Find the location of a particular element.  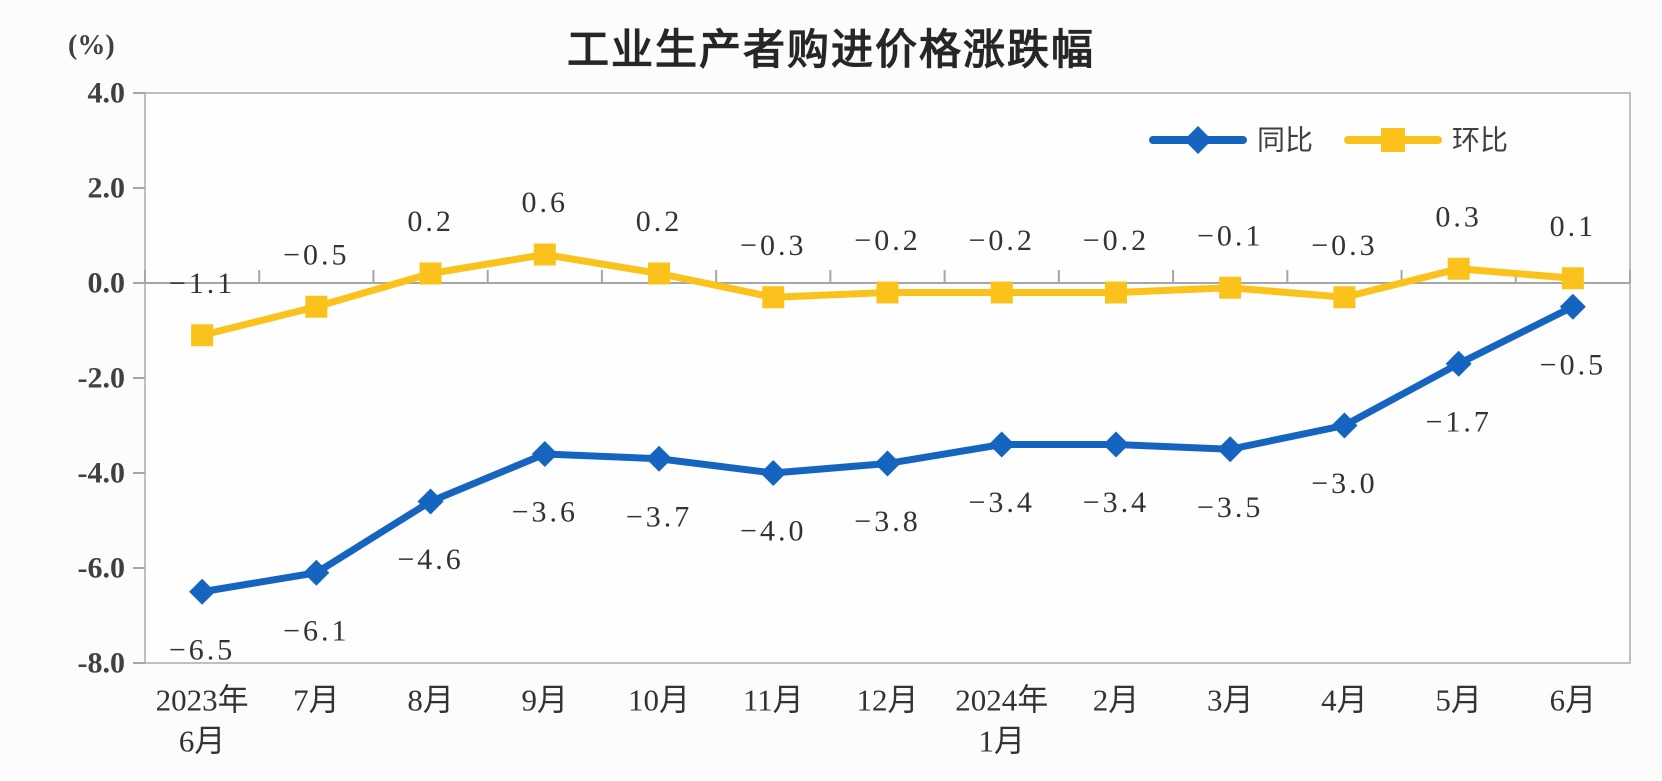

x-axis-tick-label: 2024年 is located at coordinates (1001, 700).